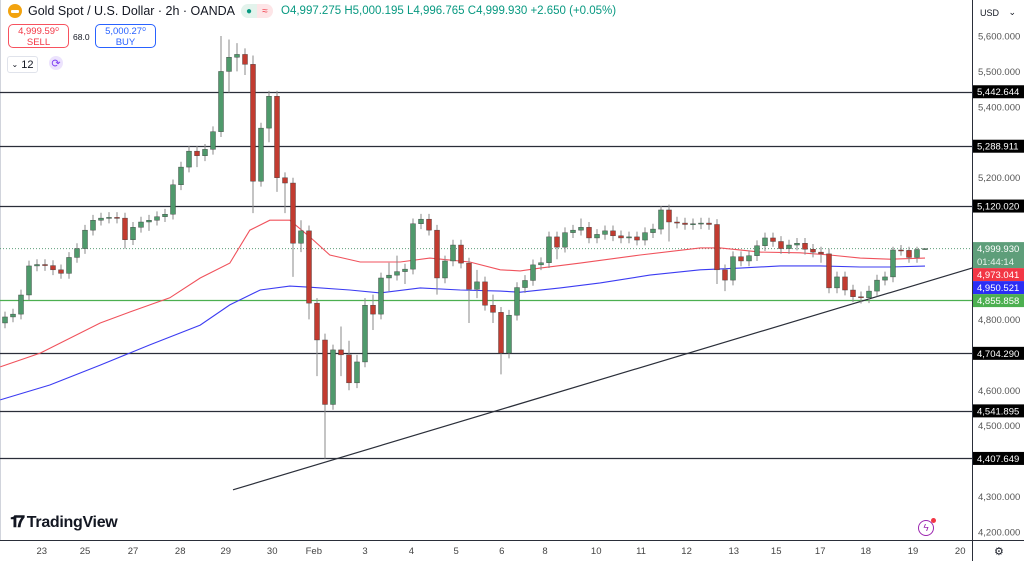  What do you see at coordinates (544, 551) in the screenshot?
I see `time-tick-label: 8` at bounding box center [544, 551].